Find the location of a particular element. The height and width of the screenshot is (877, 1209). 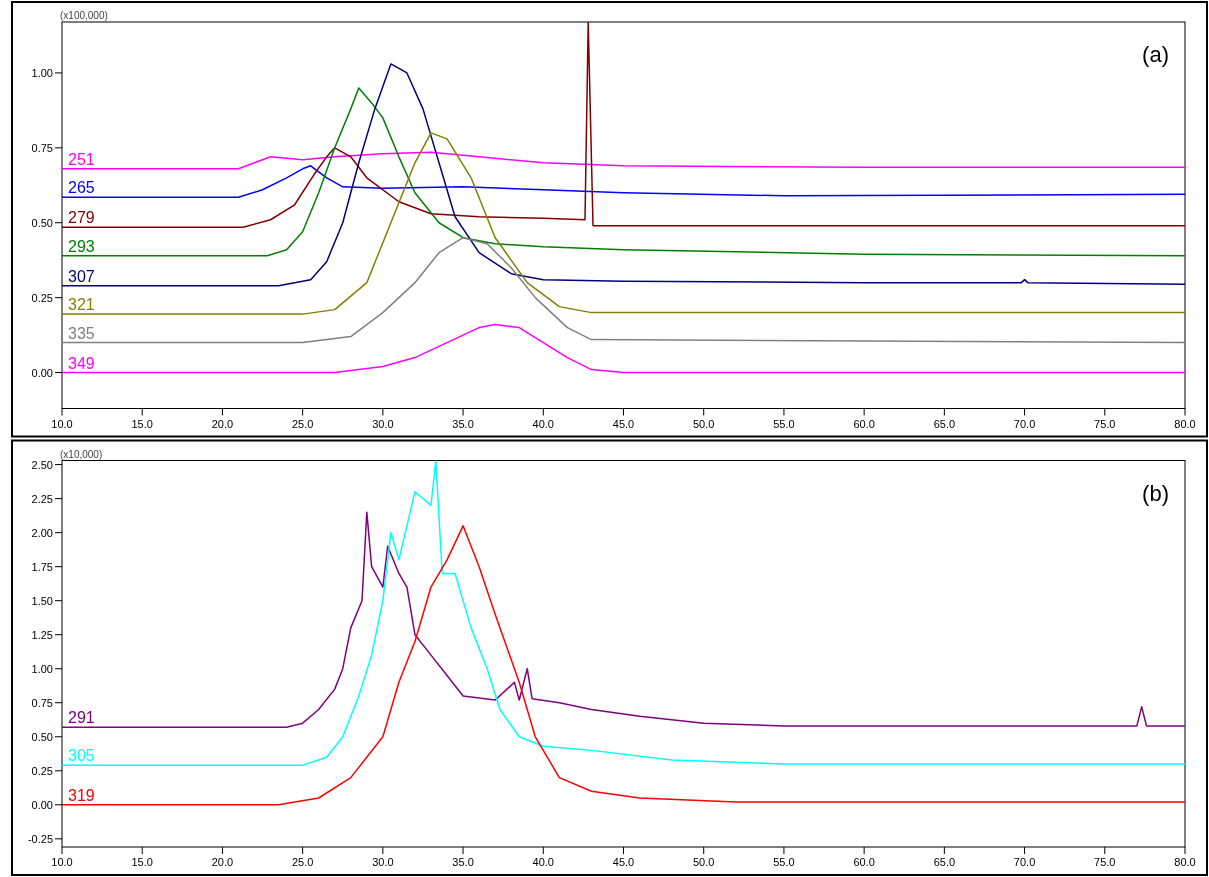

series-label: 307 is located at coordinates (81, 276).